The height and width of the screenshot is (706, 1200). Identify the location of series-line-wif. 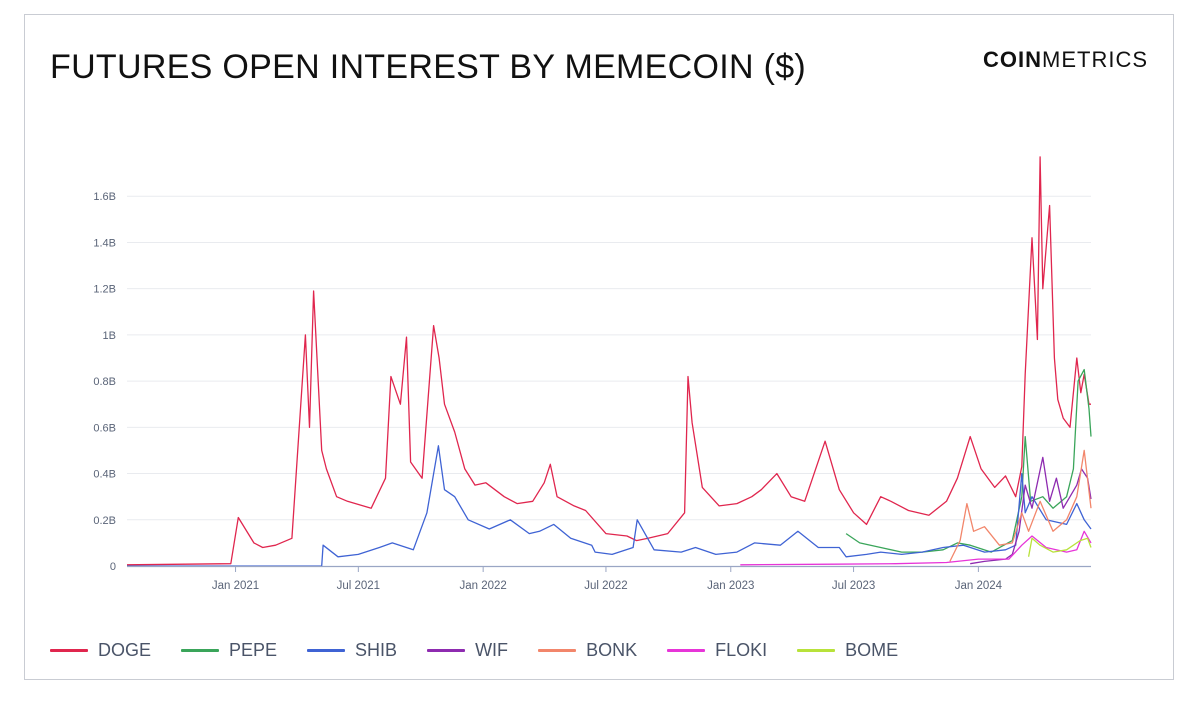
(1031, 510).